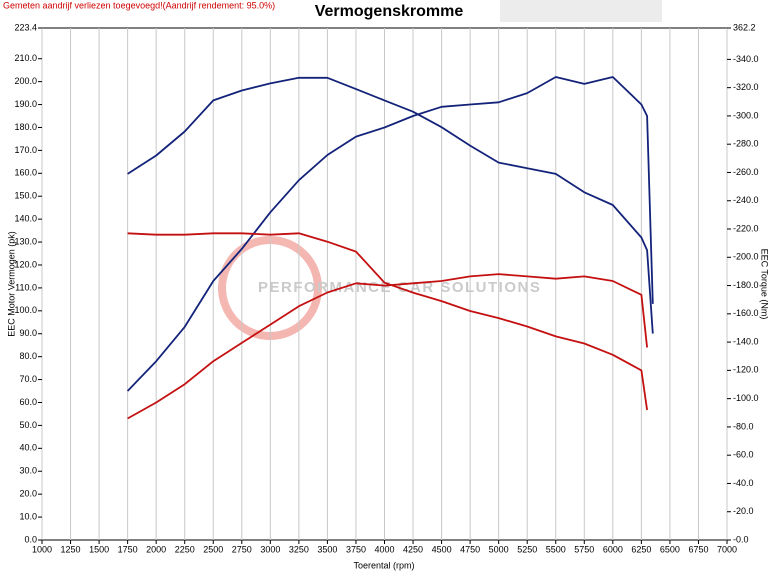  Describe the element at coordinates (156, 549) in the screenshot. I see `x-tick-label: 2000` at that location.